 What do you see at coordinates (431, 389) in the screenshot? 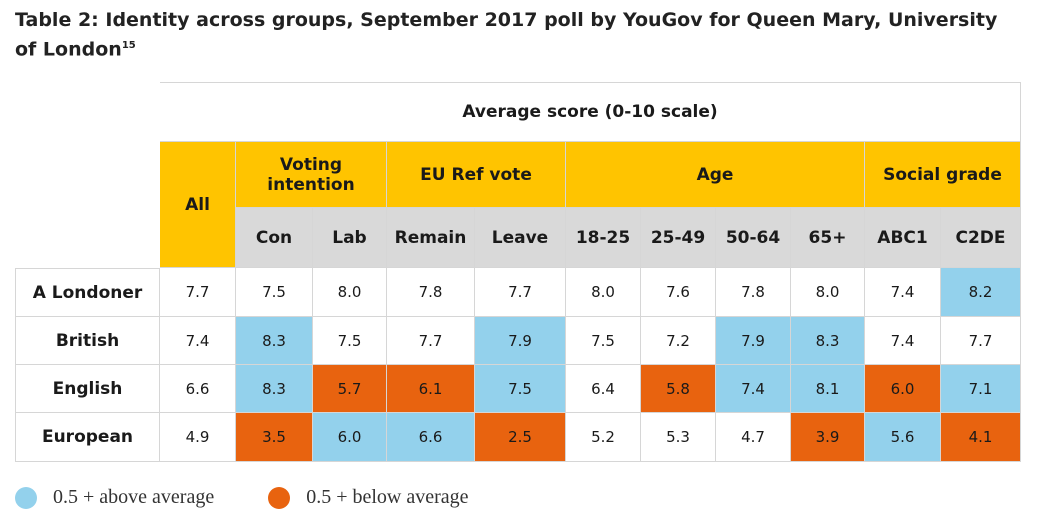
I see `table-cell: 6.1` at bounding box center [431, 389].